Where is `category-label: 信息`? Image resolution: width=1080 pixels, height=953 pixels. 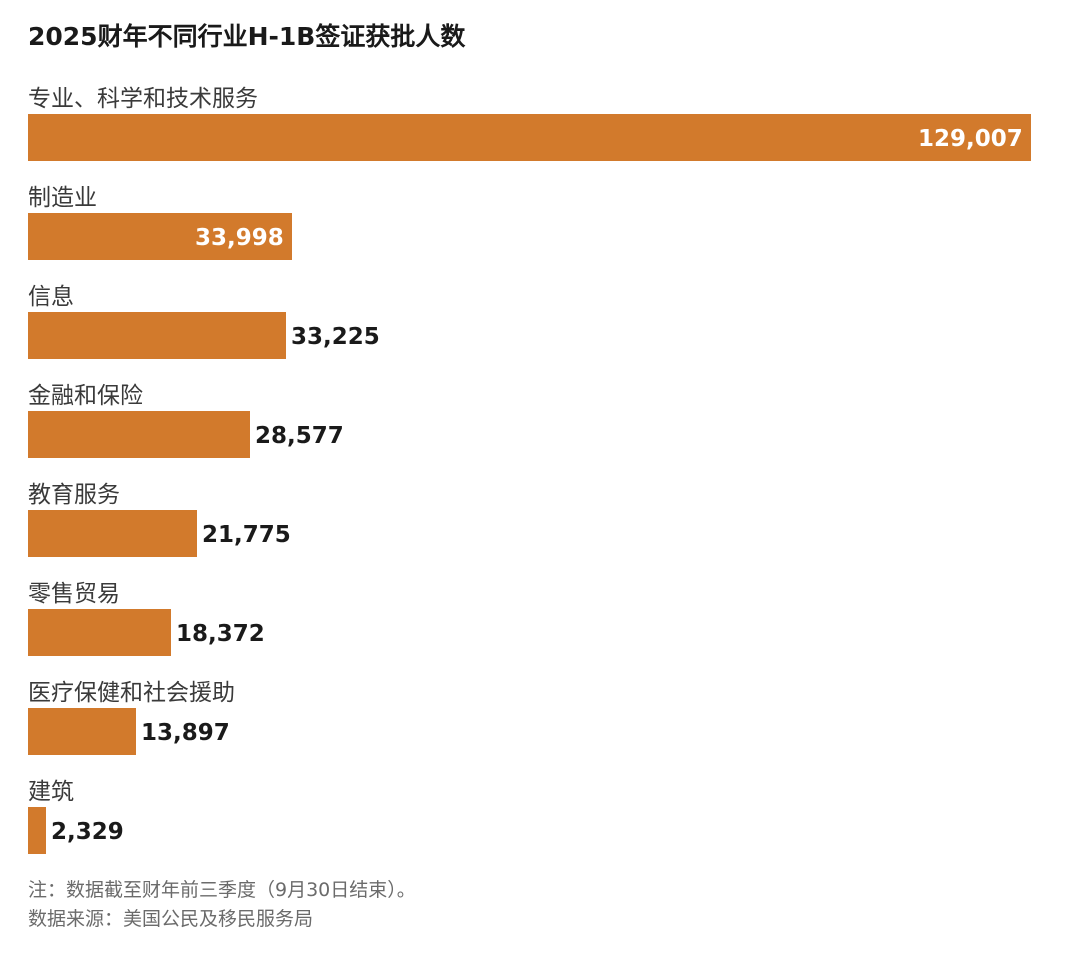
category-label: 信息 is located at coordinates (51, 297).